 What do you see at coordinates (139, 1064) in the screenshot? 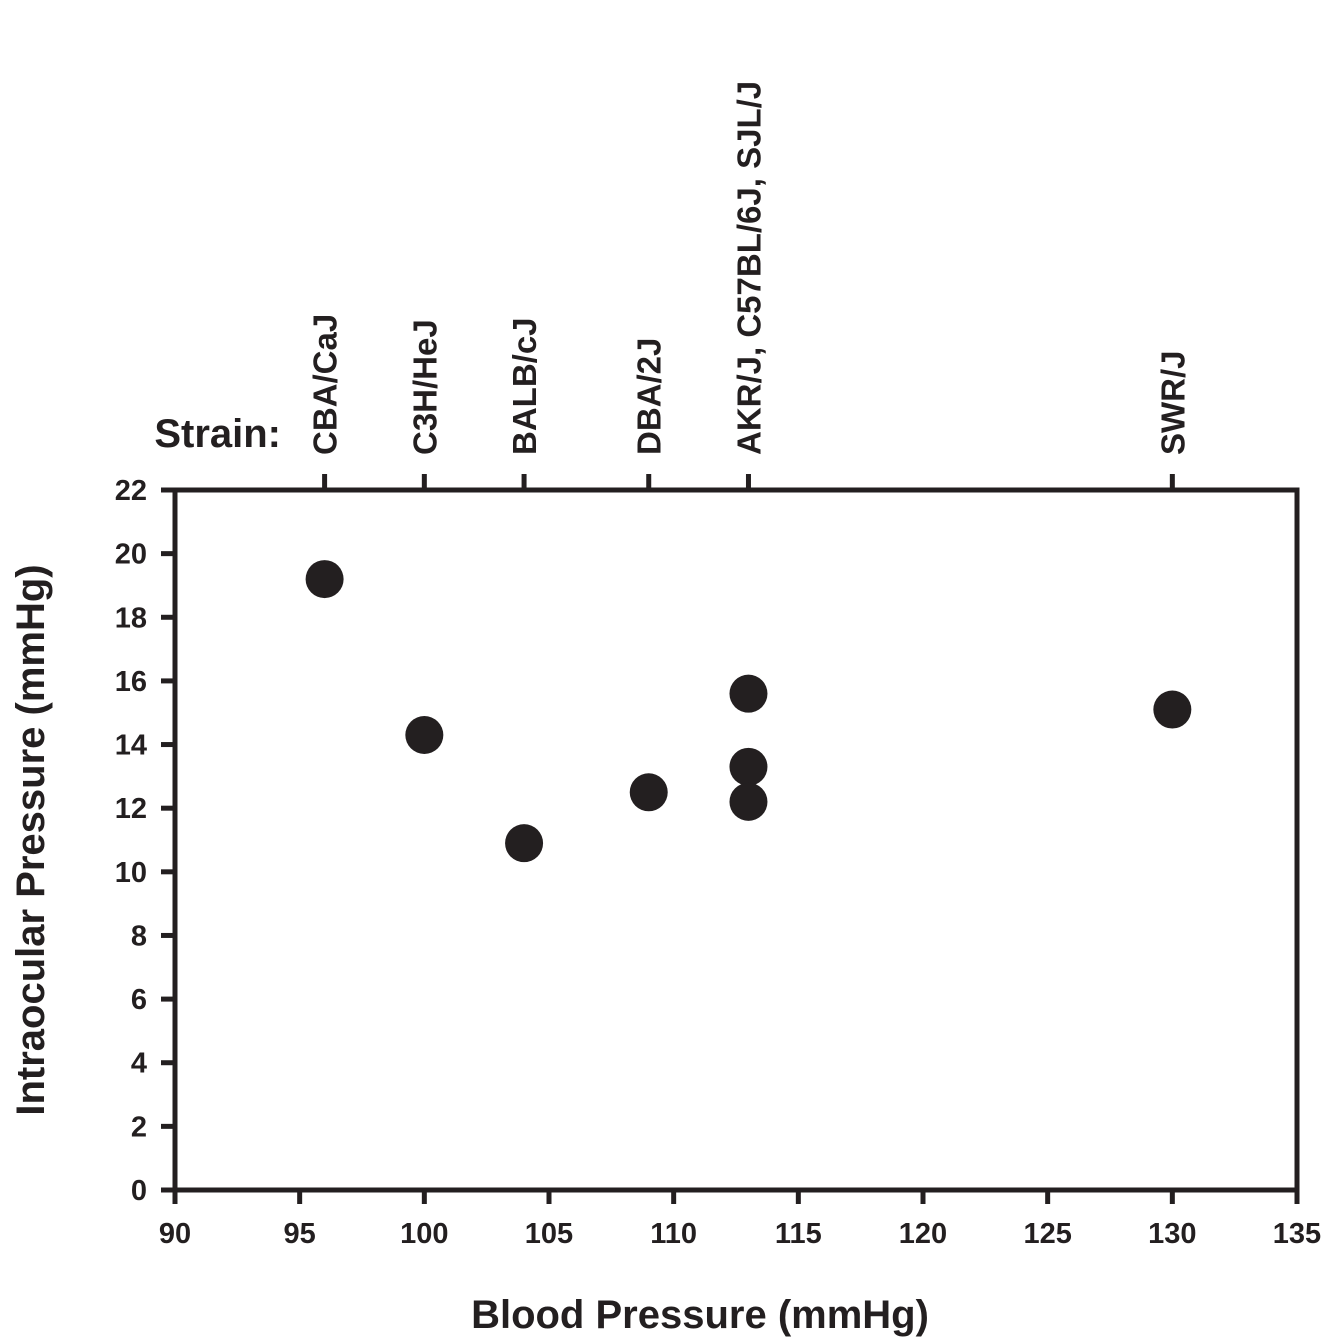
I see `y-tick-label: 4` at bounding box center [139, 1064].